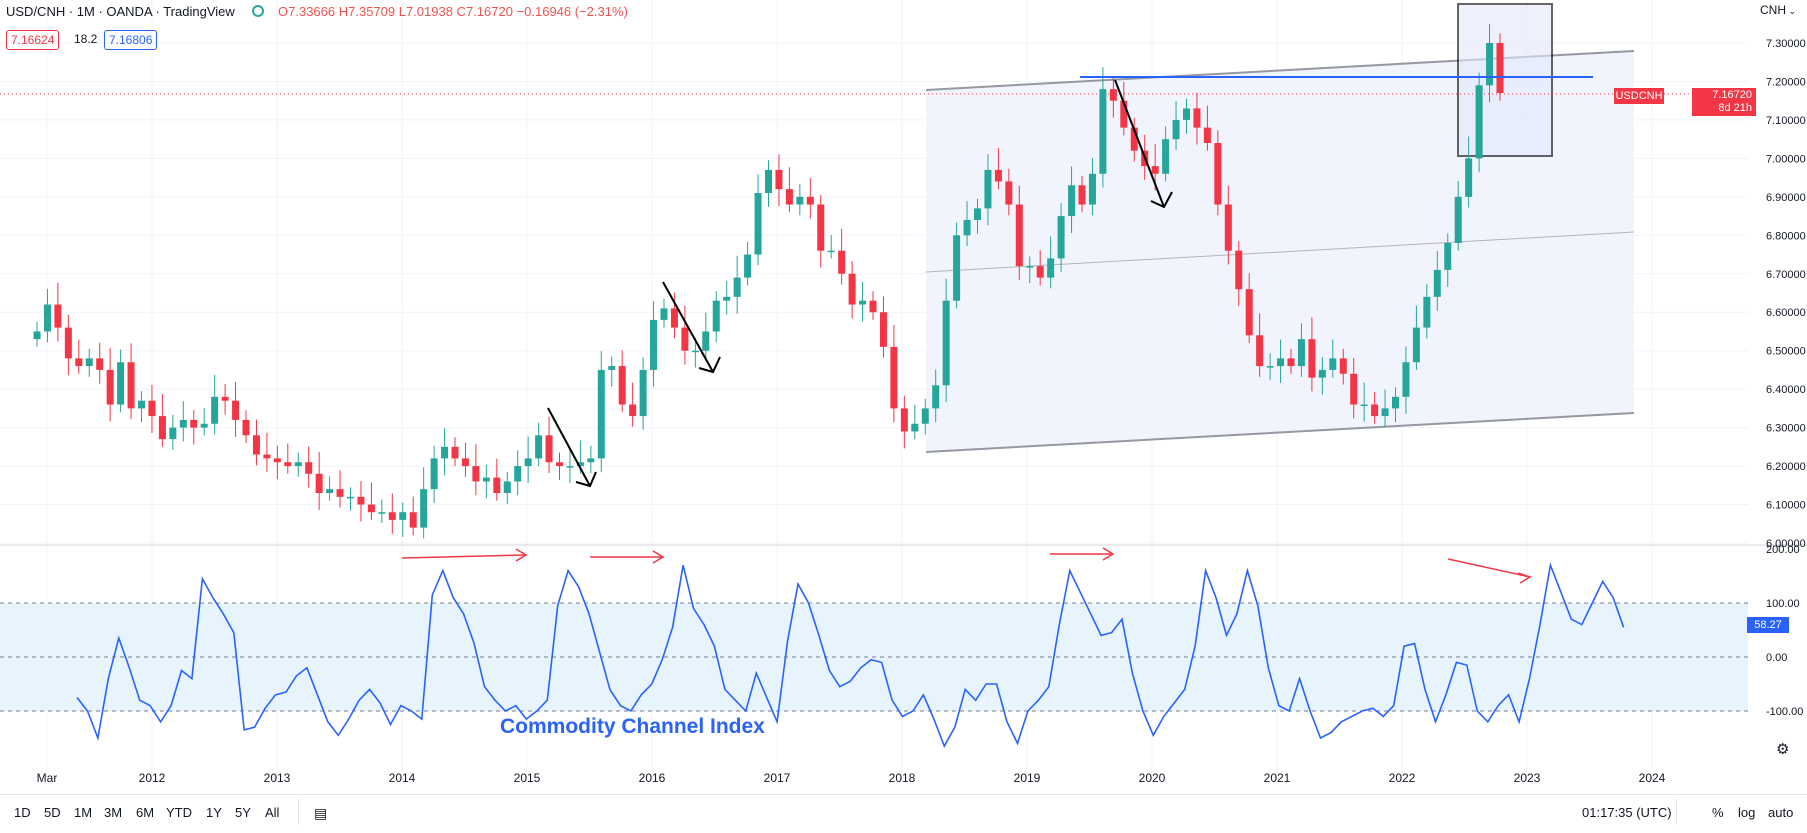  I want to click on range-all: All, so click(272, 812).